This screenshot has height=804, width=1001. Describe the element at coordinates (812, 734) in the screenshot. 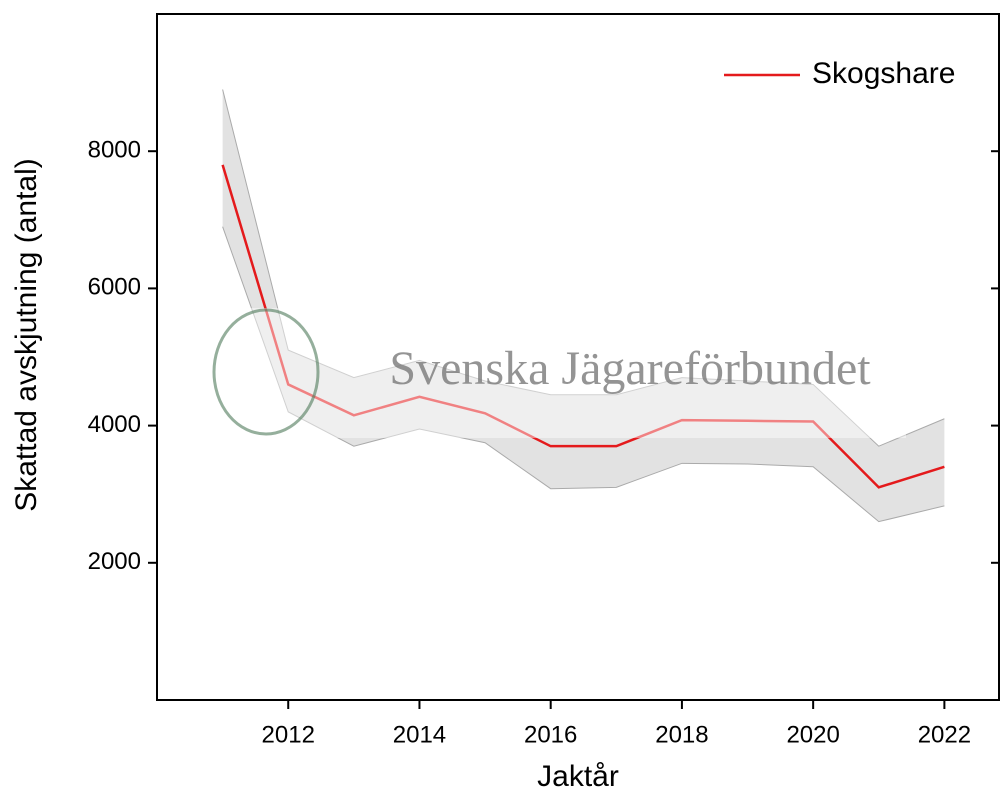

I see `x-tick-label: 2020` at that location.